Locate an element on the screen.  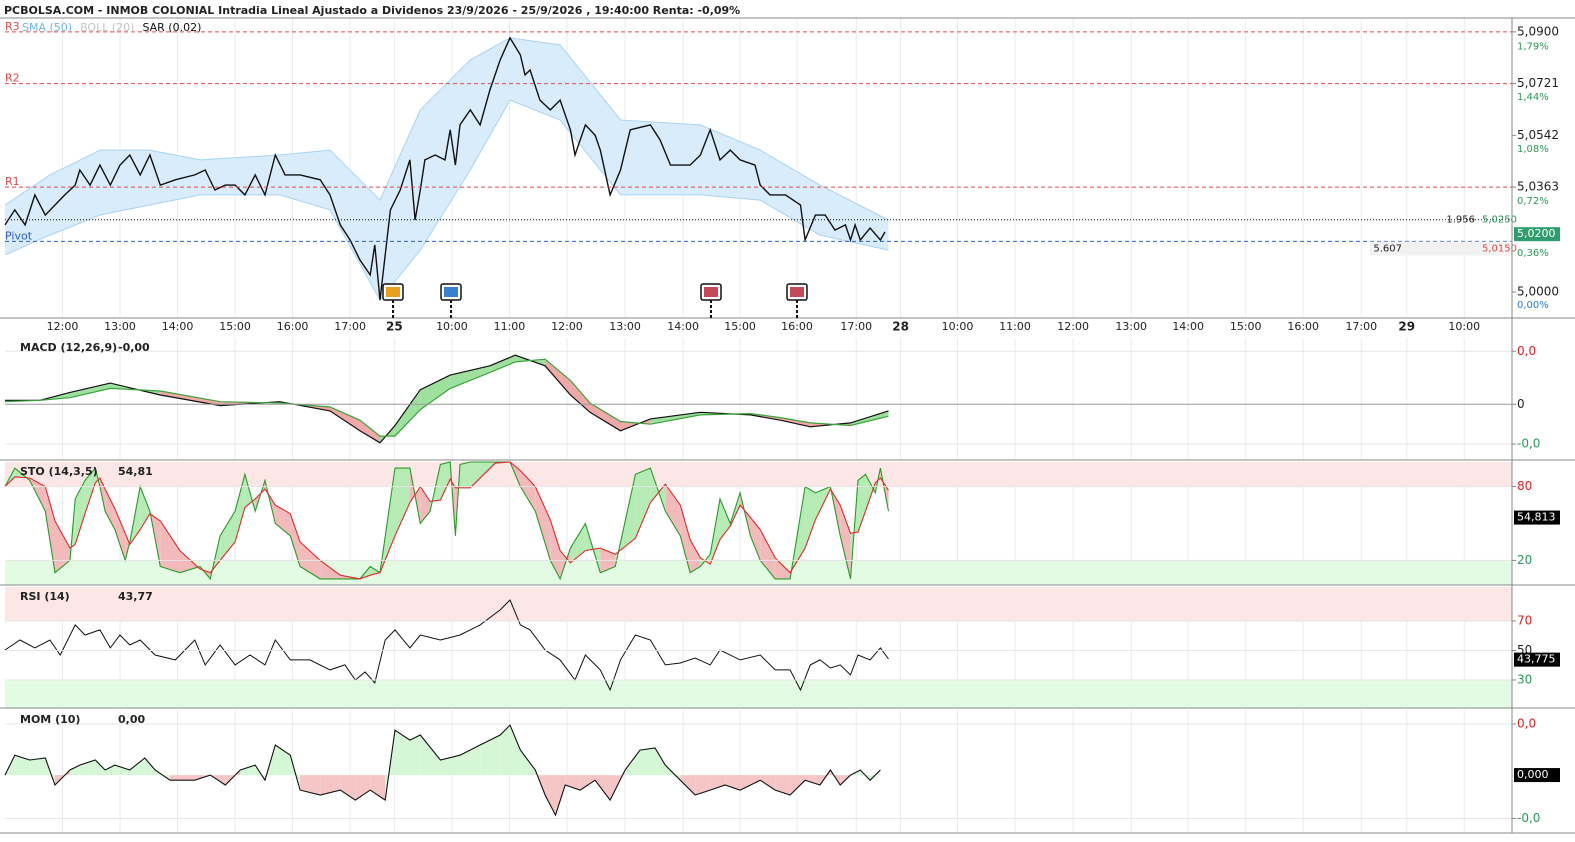
quote-size: 1.956 is located at coordinates (1460, 220).